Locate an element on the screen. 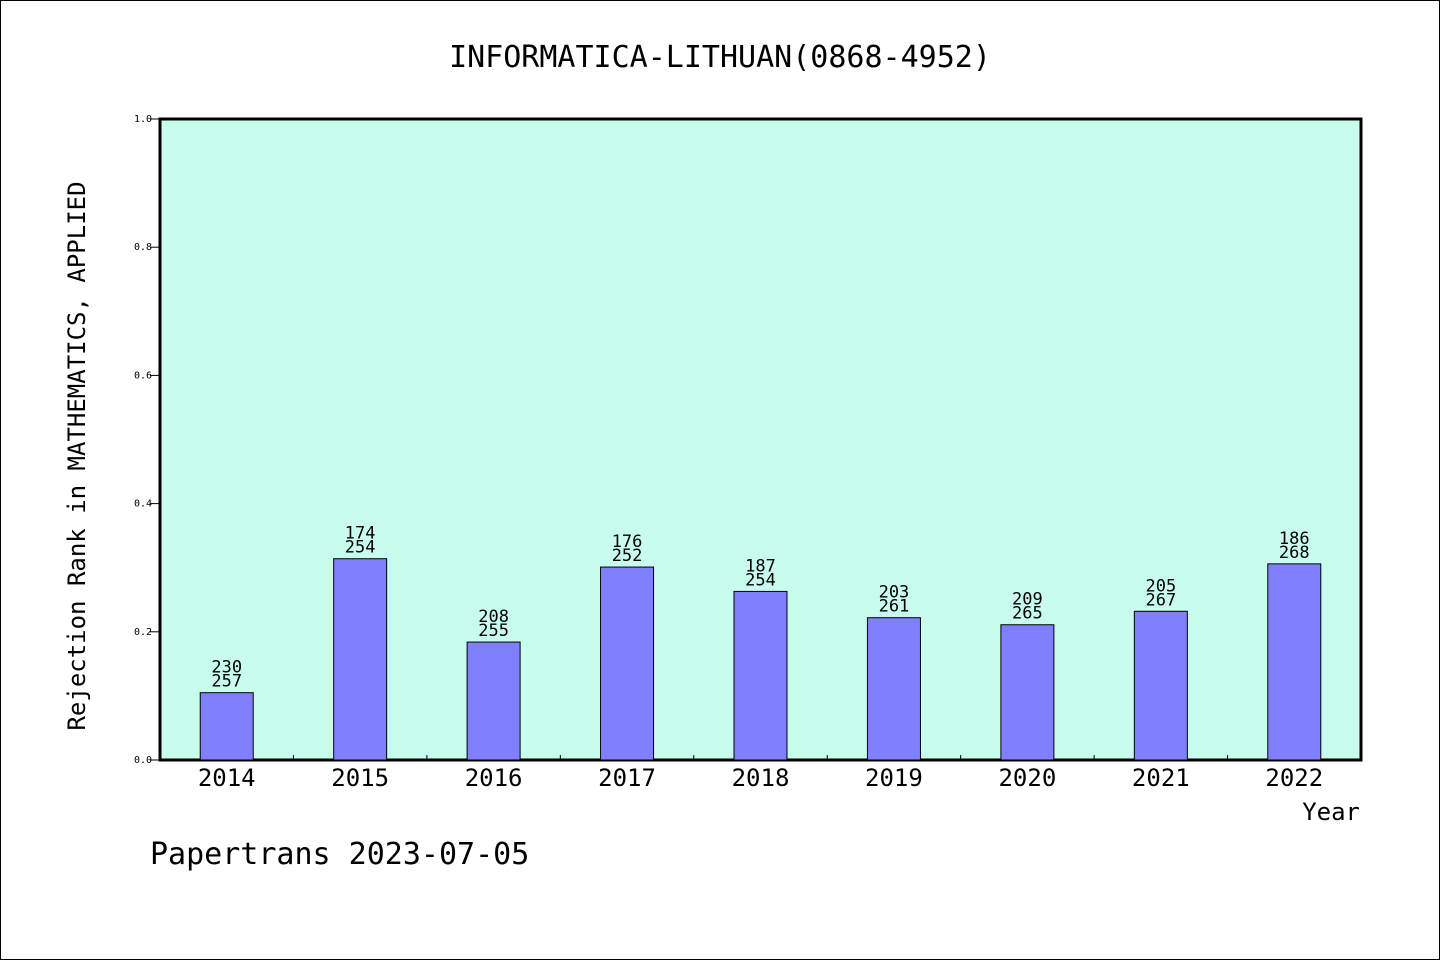 This screenshot has height=960, width=1440. y-tick-label: 0.6 is located at coordinates (143, 375).